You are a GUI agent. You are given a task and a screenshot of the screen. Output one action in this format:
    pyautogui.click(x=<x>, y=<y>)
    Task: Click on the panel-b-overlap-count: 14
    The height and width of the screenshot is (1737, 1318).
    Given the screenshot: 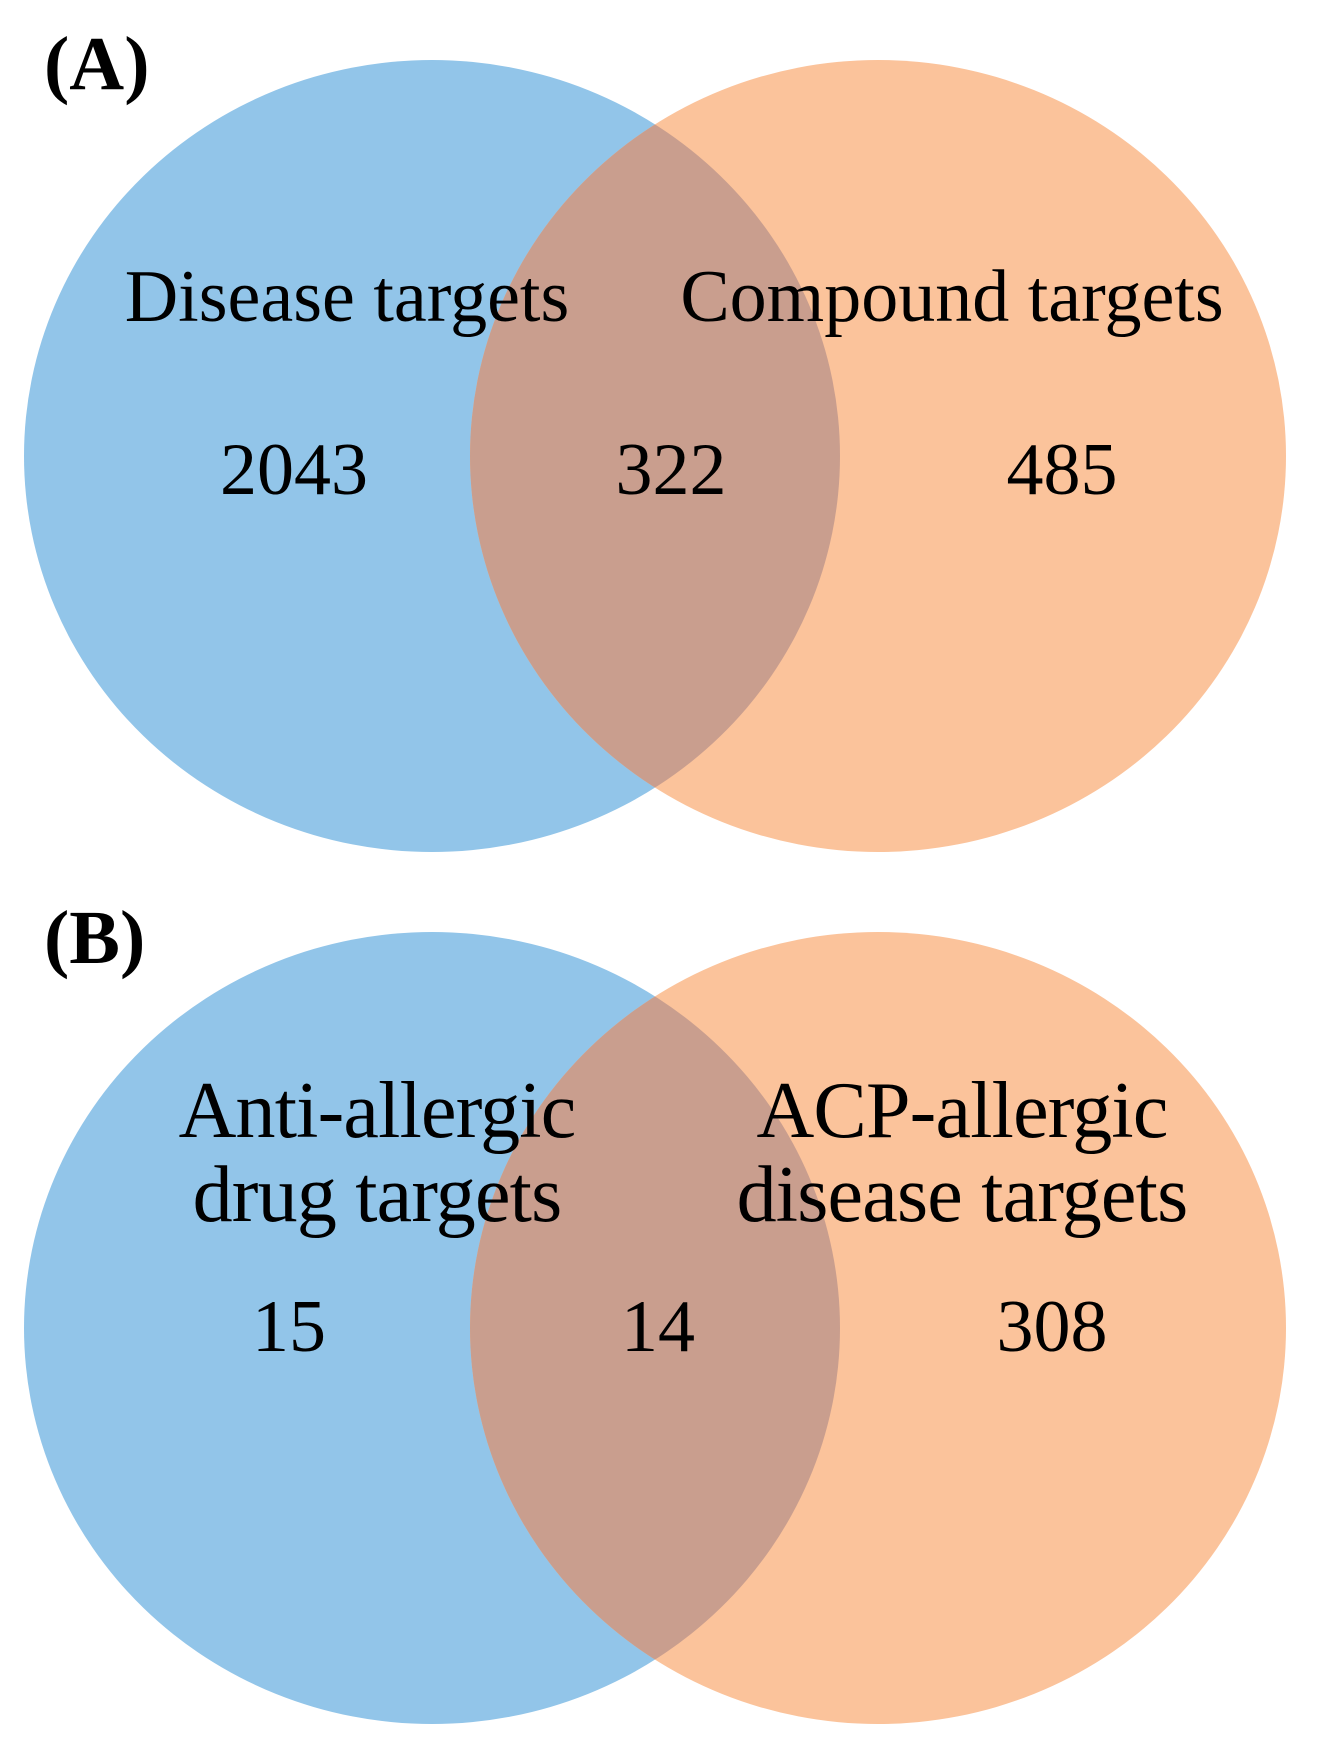 What is the action you would take?
    pyautogui.click(x=658, y=1327)
    